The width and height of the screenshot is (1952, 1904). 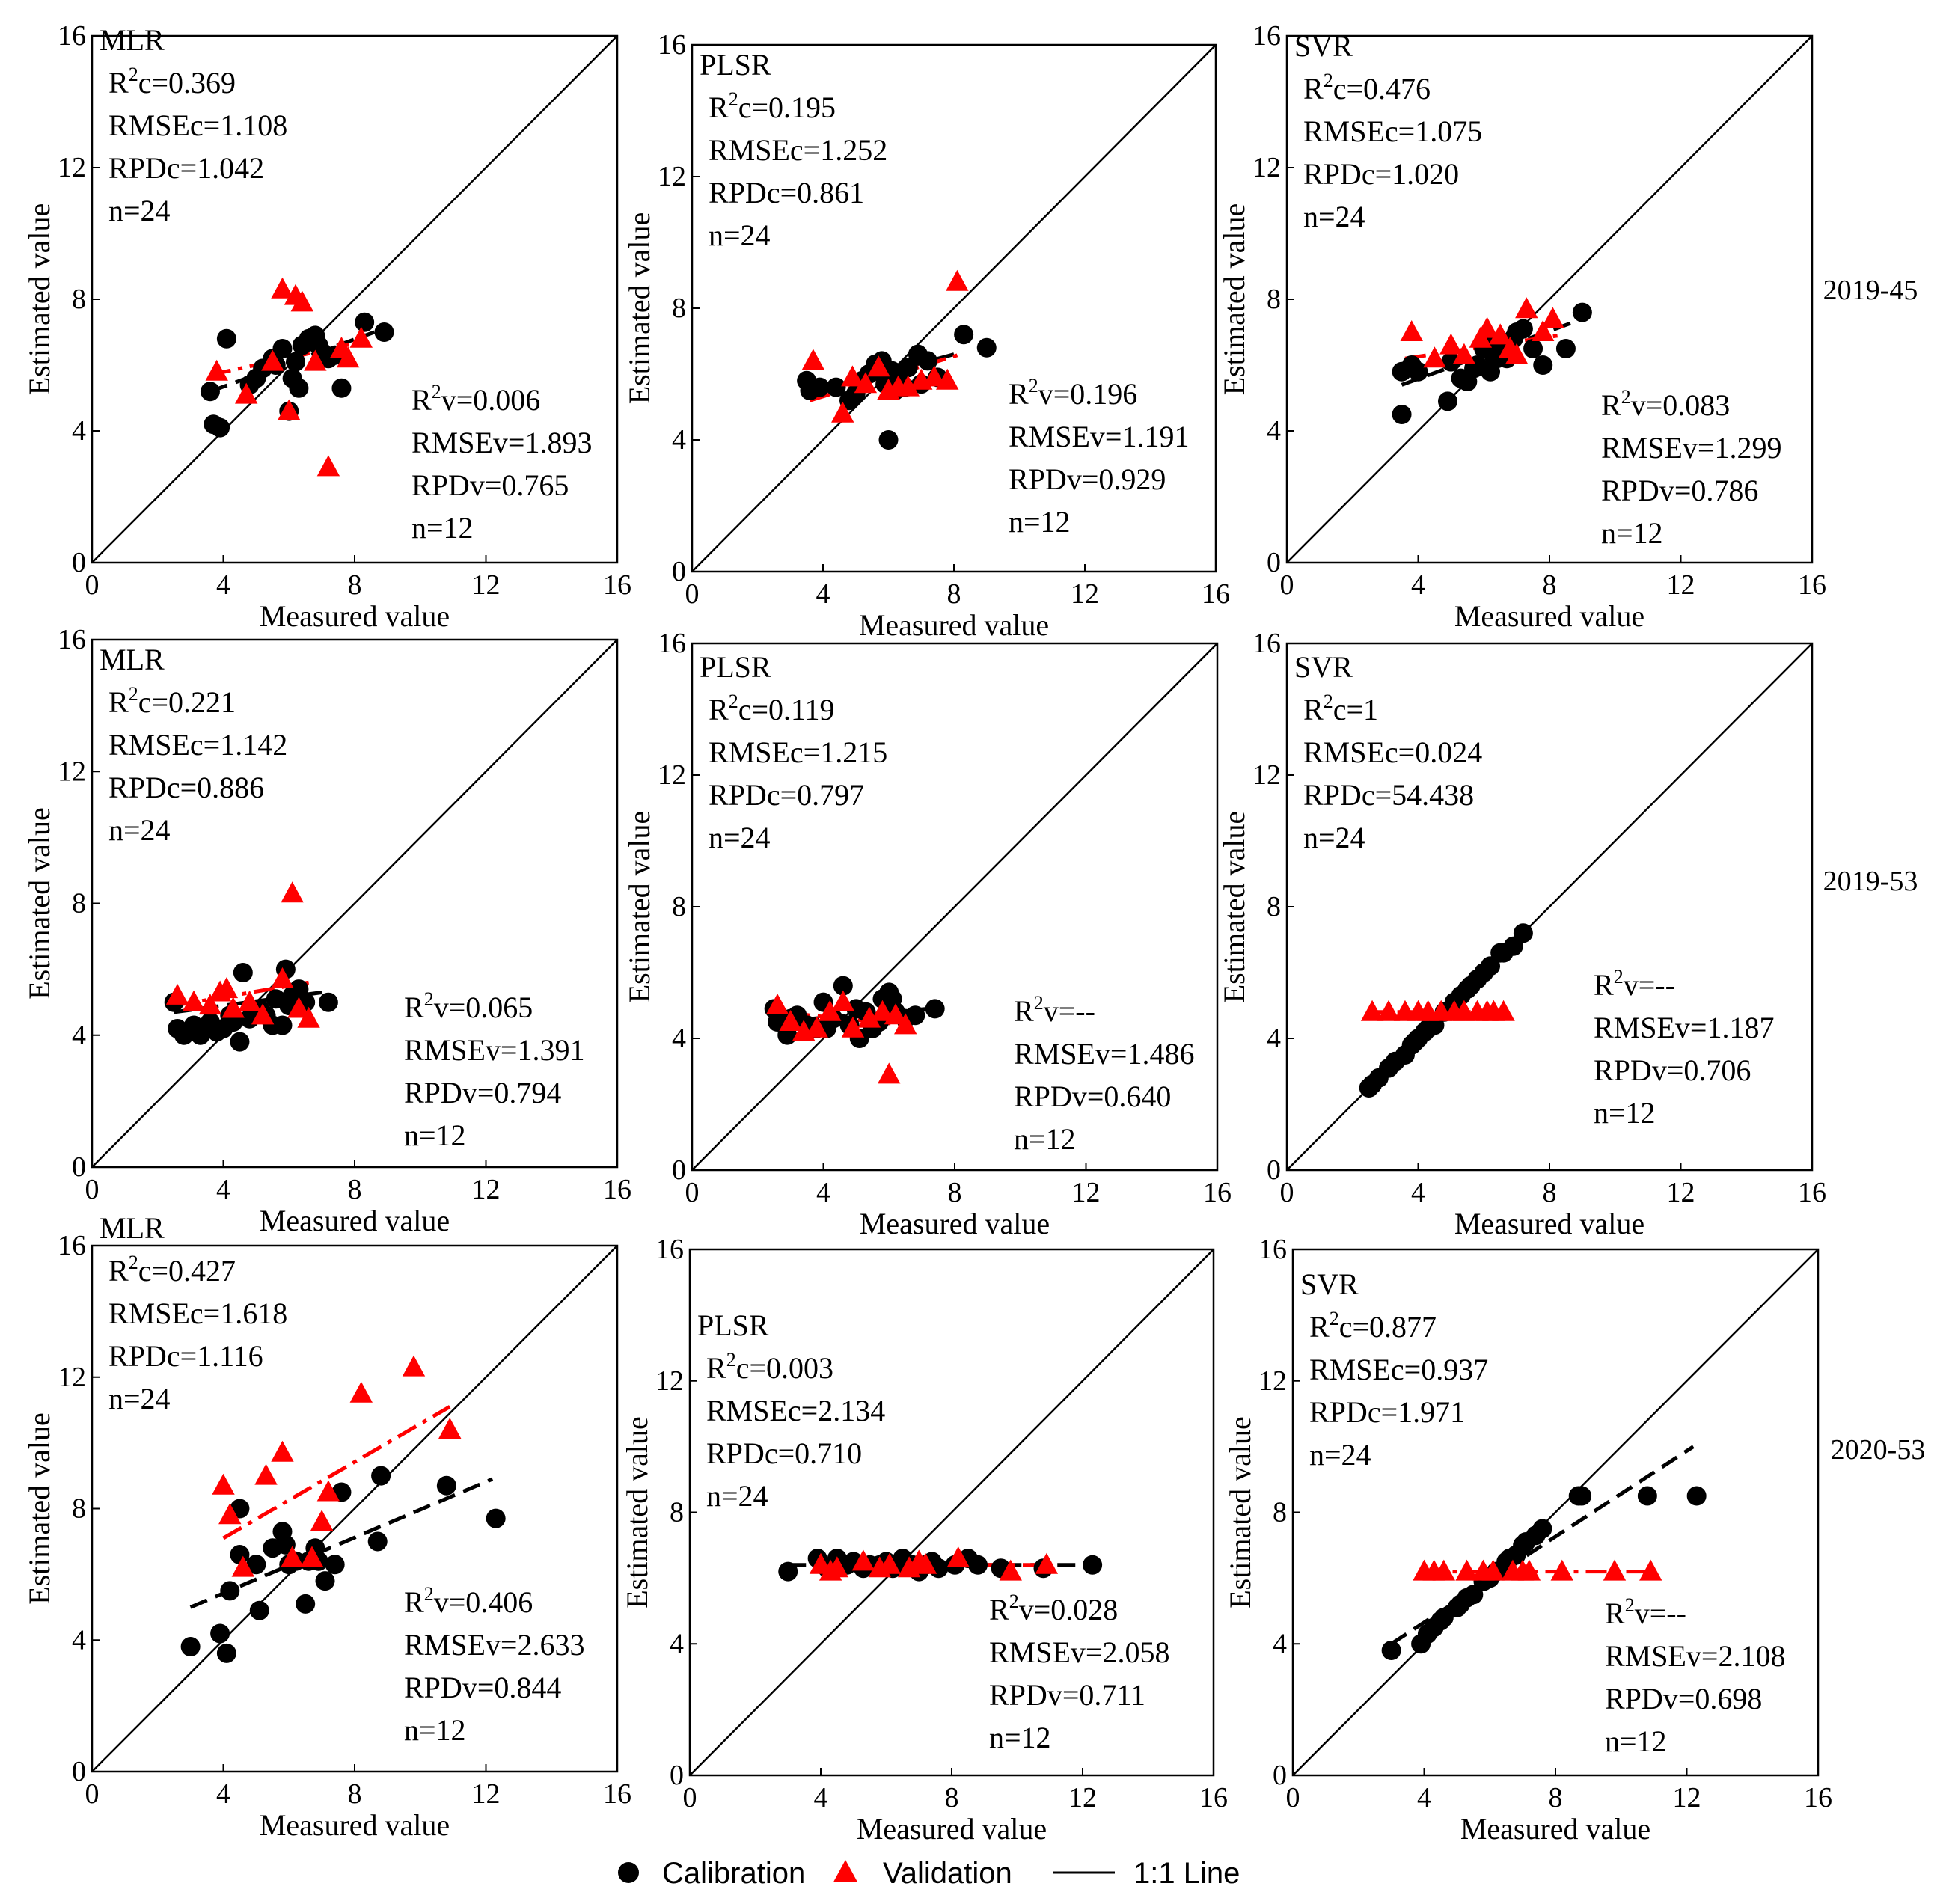 What do you see at coordinates (1683, 1698) in the screenshot?
I see `rpdv-stat: RPDv=0.698` at bounding box center [1683, 1698].